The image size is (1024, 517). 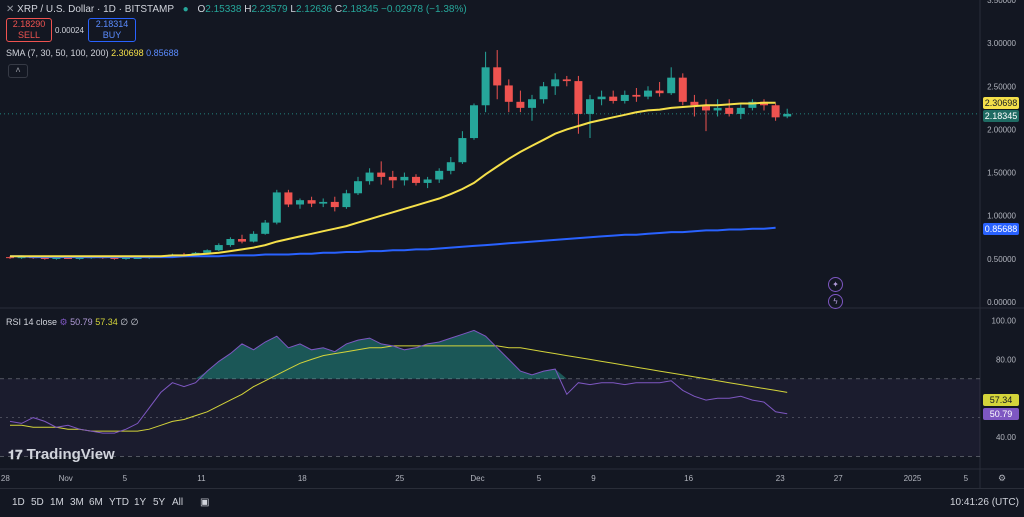 I want to click on tradingview-logo: 𝟏𝟕 TradingView, so click(x=61, y=454).